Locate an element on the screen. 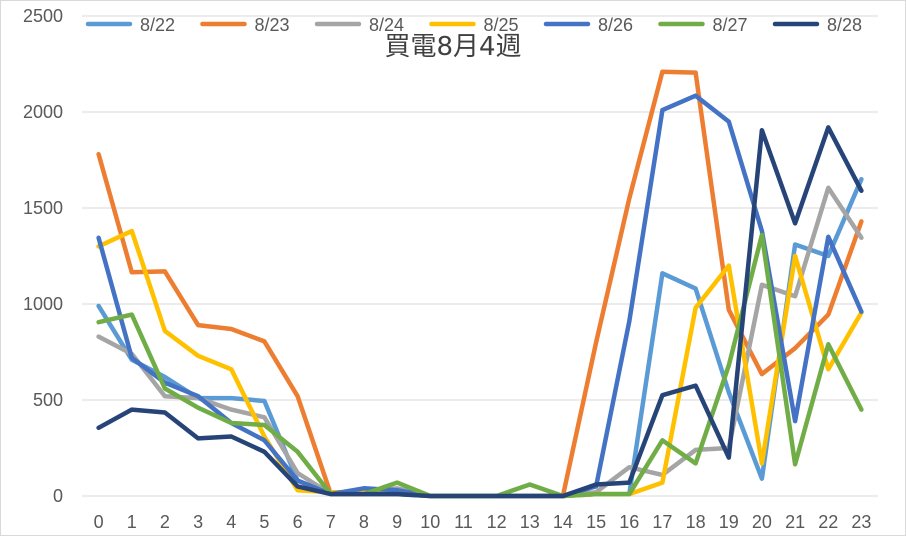  legend-label: 8/23 is located at coordinates (272, 25).